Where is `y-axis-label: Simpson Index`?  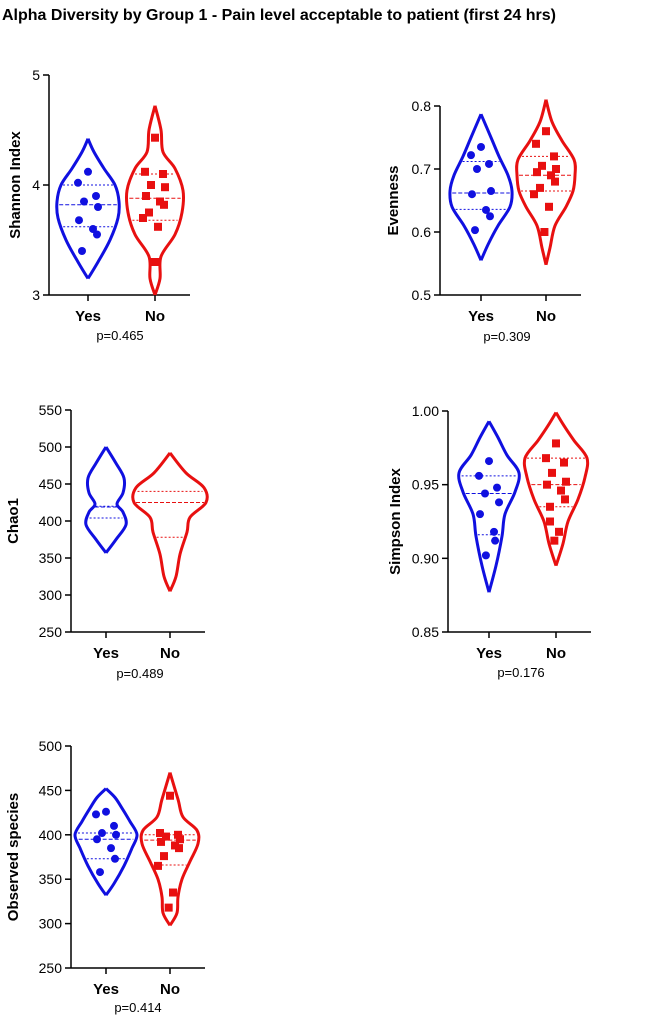
y-axis-label: Simpson Index is located at coordinates (395, 521).